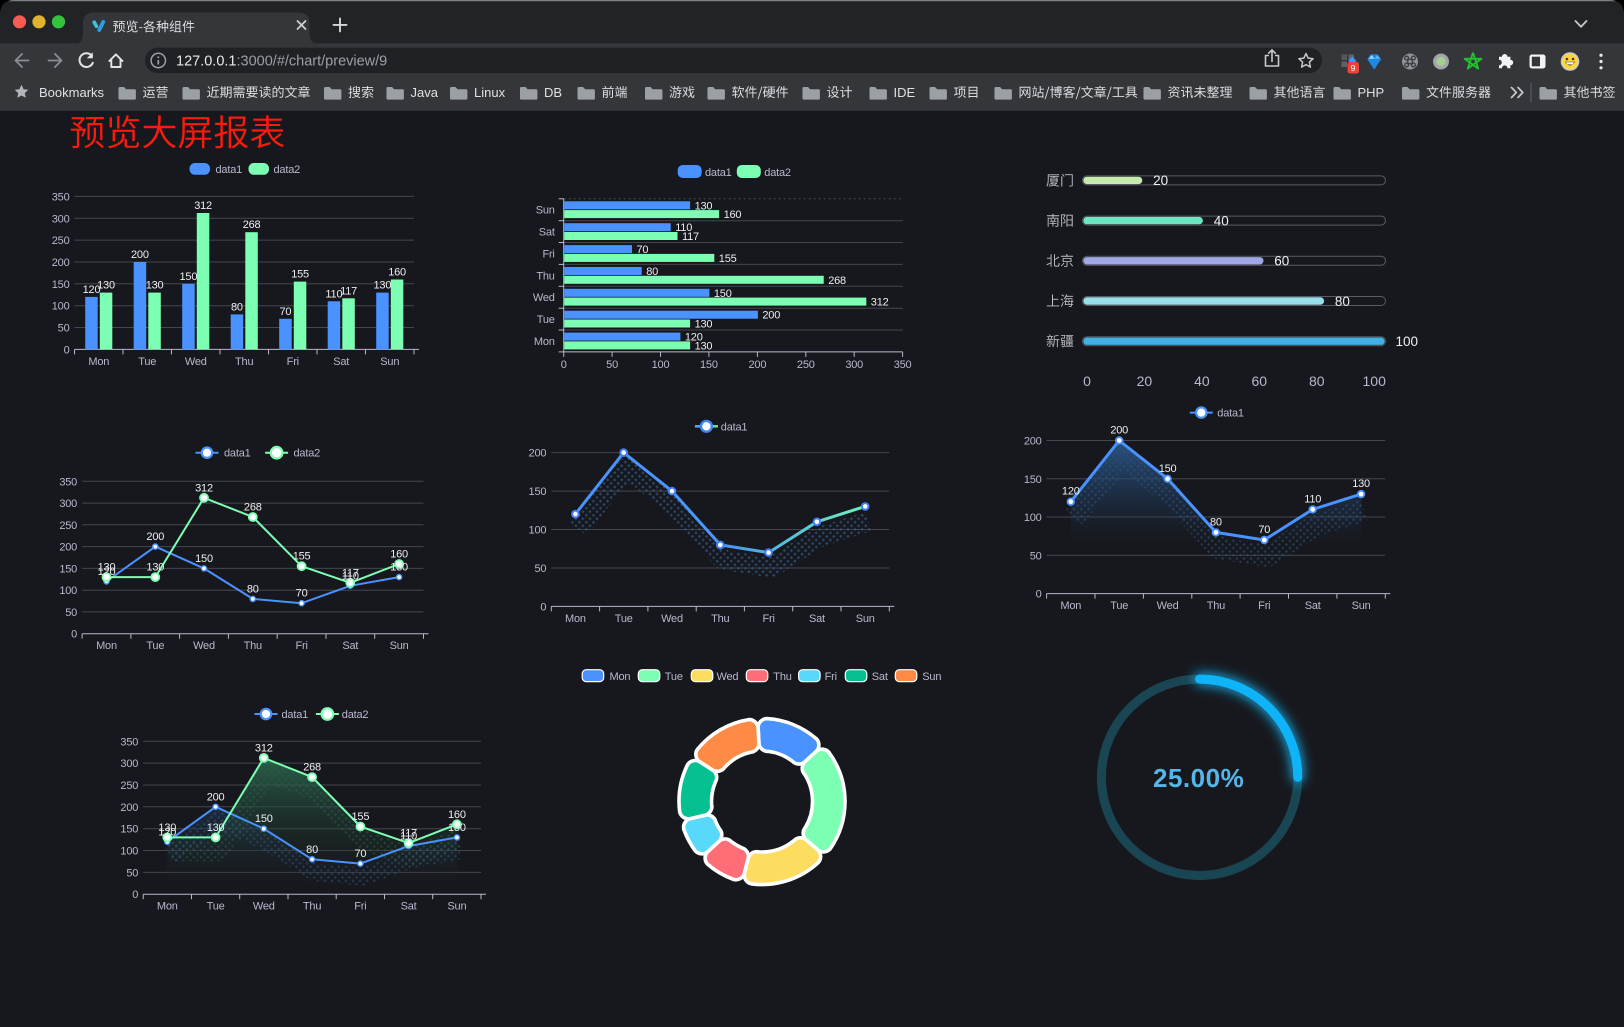 The image size is (1624, 1027). I want to click on svg-text: DB, so click(553, 92).